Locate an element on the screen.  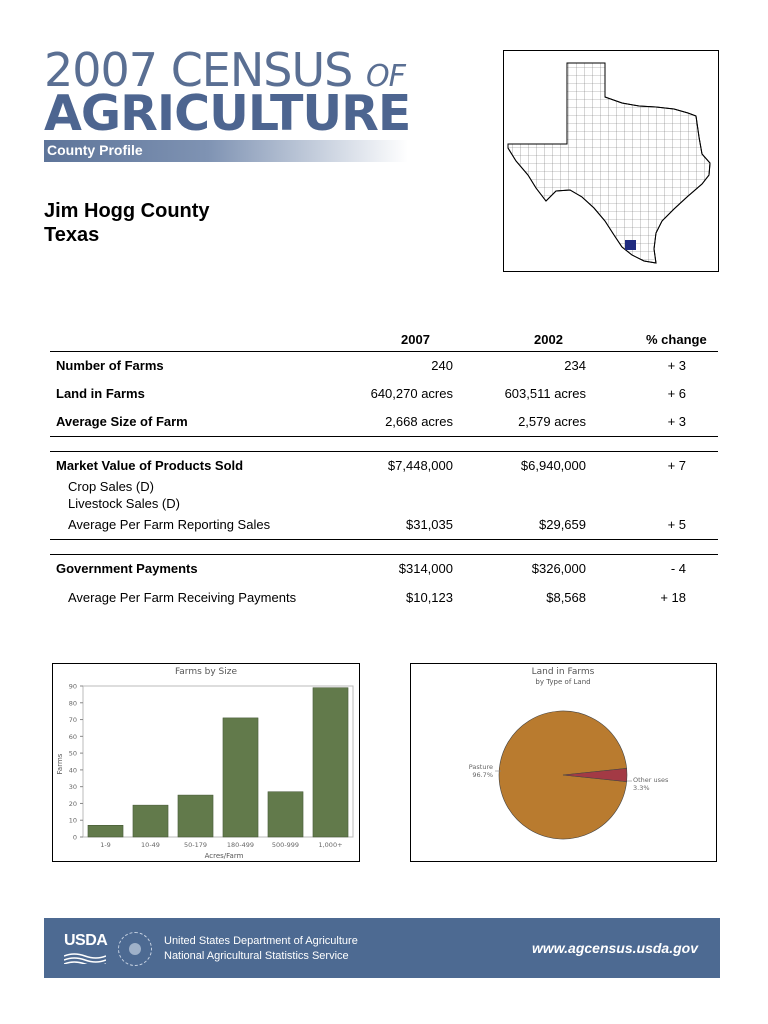
value-2002: 2,579 acres is located at coordinates (552, 421).